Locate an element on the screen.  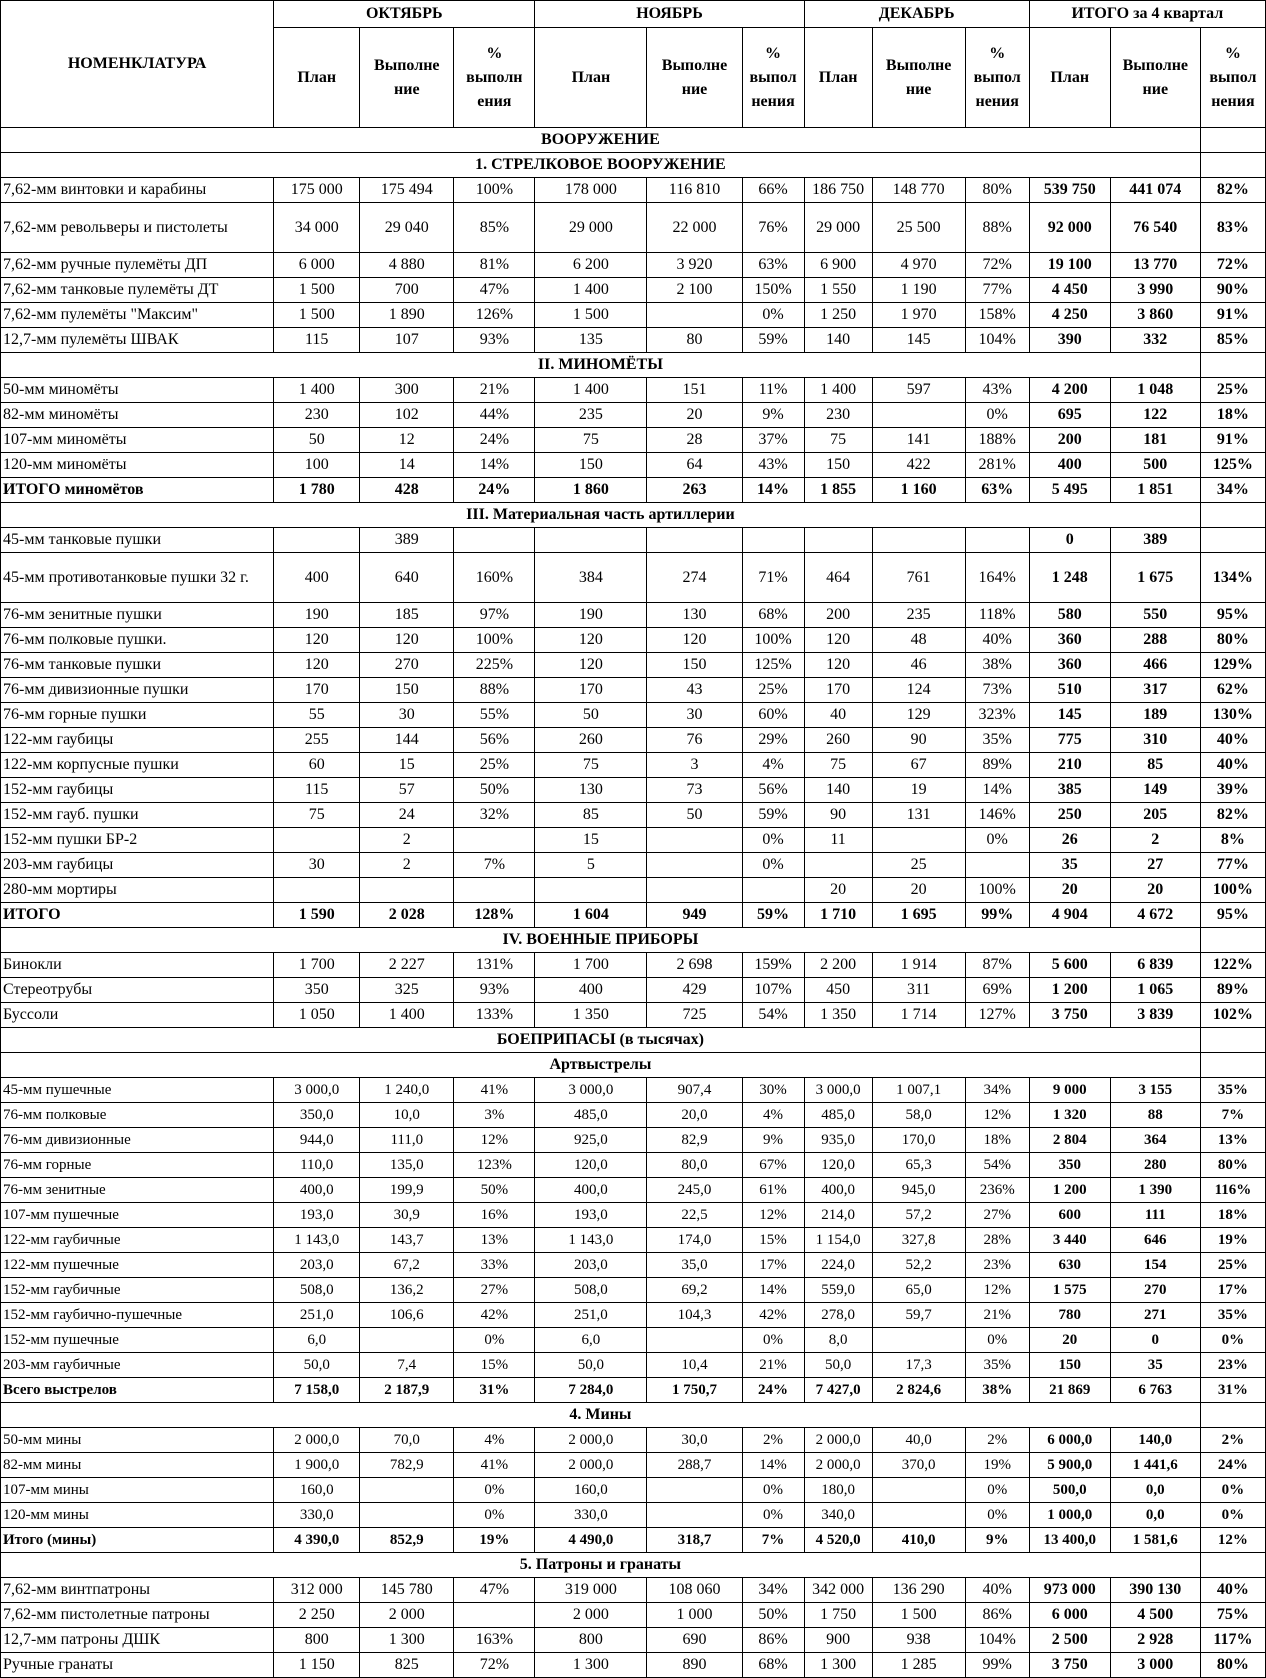
cell-dec-done: 945,0 is located at coordinates (918, 1190).